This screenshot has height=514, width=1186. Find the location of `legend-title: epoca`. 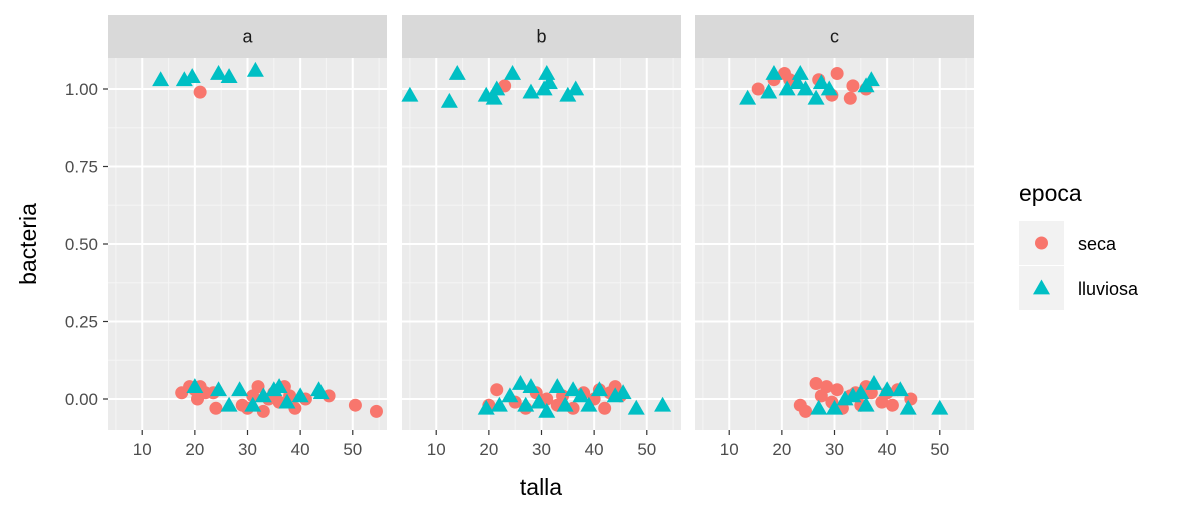

legend-title: epoca is located at coordinates (1050, 193).